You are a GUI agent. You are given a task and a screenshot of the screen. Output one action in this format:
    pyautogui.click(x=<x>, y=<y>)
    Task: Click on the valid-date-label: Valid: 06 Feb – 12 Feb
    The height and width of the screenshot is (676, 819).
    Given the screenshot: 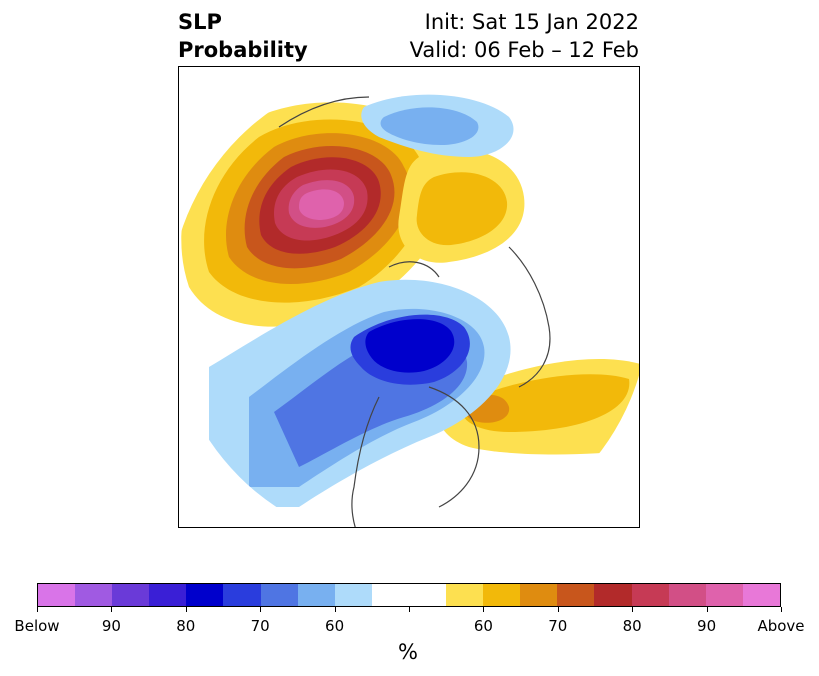 What is the action you would take?
    pyautogui.click(x=524, y=50)
    